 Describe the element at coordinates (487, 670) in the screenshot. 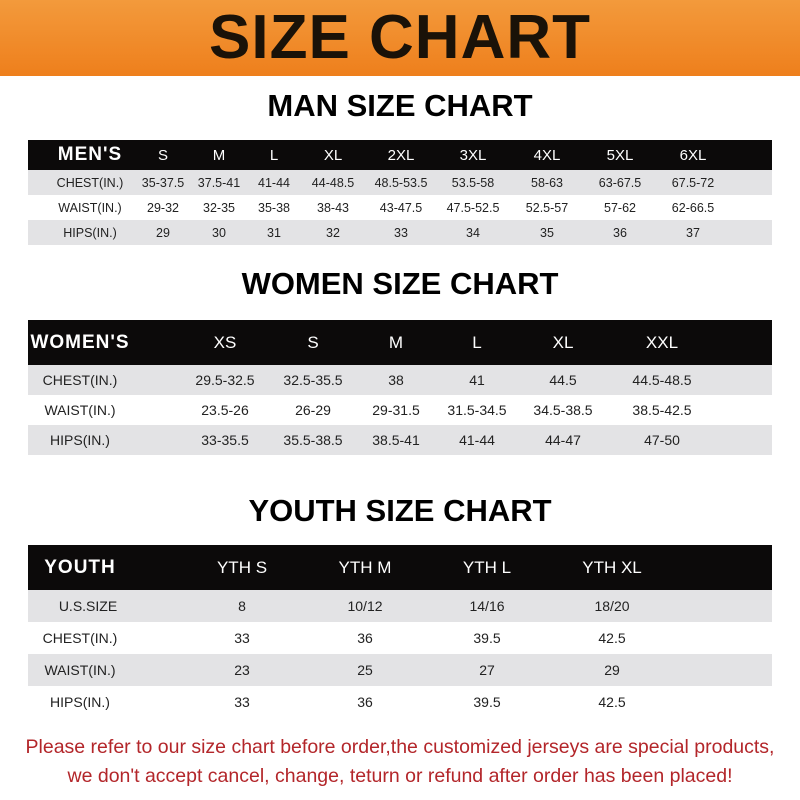

I see `table-cell: 27` at that location.